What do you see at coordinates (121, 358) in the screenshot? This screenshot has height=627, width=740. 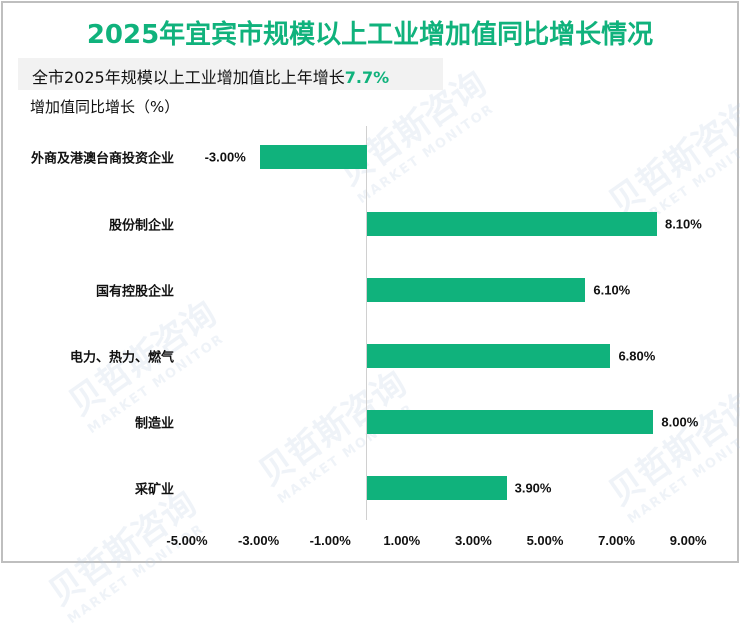 I see `category-label: 电力、热力、燃气` at bounding box center [121, 358].